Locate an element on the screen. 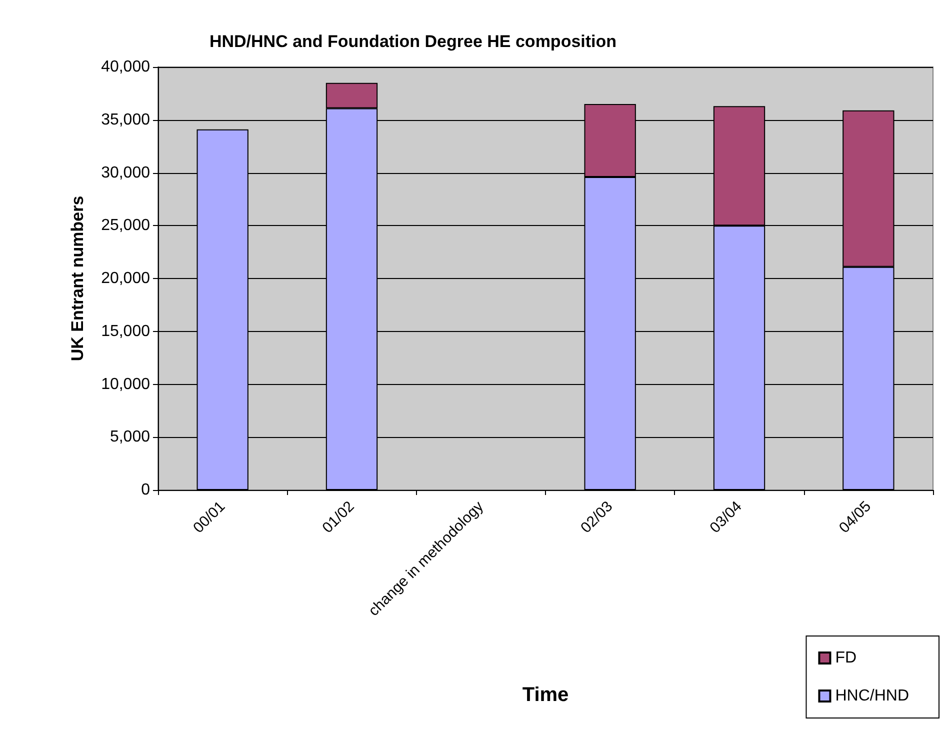  y-axis-title: UK Entrant numbers is located at coordinates (77, 279).